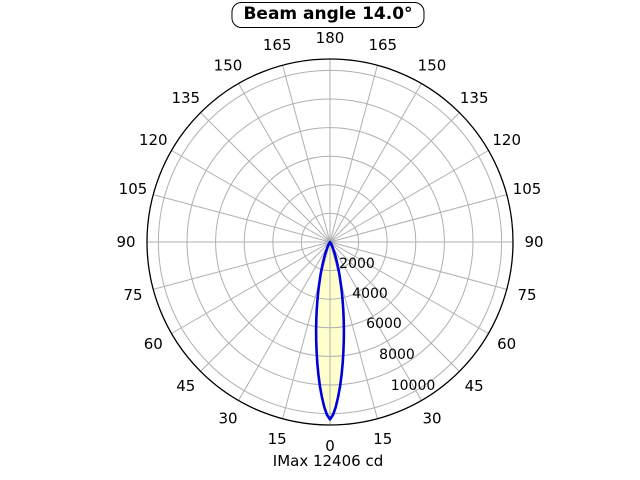 Image resolution: width=640 pixels, height=480 pixels. I want to click on theta-tick-label: 0, so click(330, 446).